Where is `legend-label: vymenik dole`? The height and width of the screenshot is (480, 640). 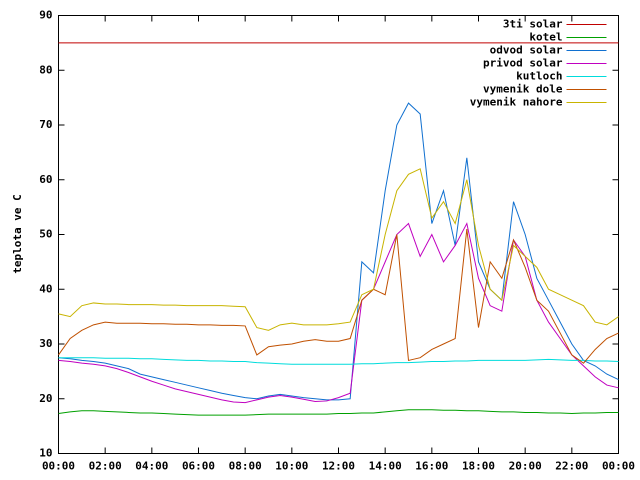 legend-label: vymenik dole is located at coordinates (523, 89).